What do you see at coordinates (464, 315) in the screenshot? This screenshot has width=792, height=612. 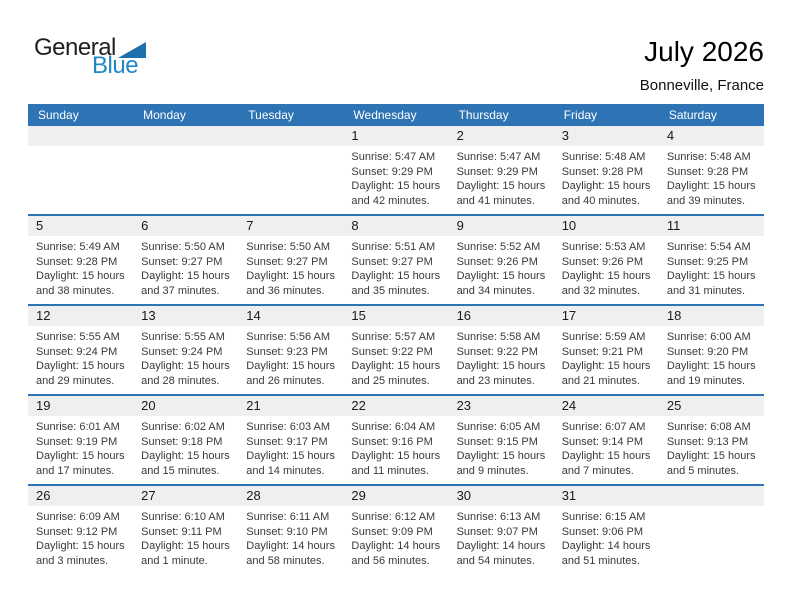 I see `day-number: 16` at bounding box center [464, 315].